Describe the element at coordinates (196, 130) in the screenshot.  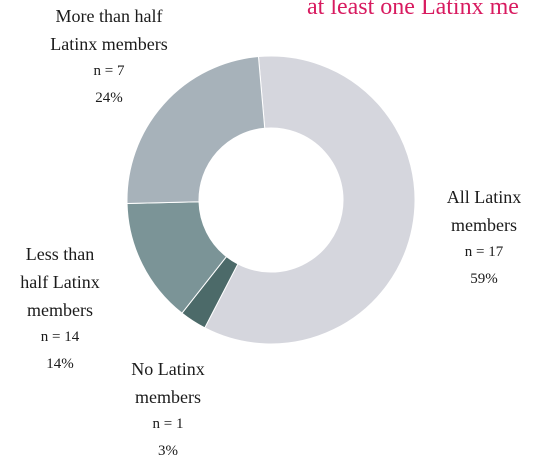
I see `slice-more-than-half-latinx-members` at that location.